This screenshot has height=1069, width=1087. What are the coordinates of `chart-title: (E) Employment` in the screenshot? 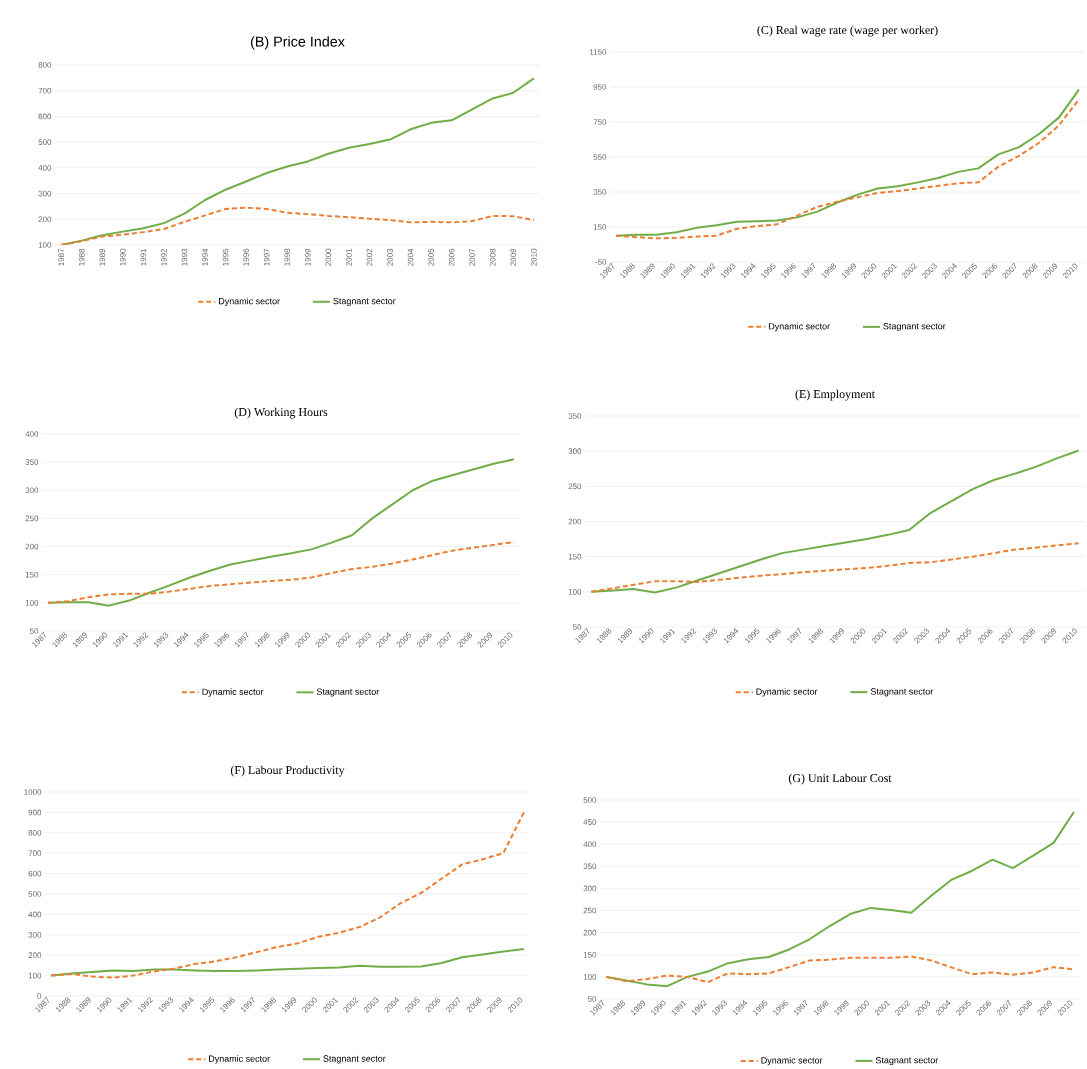 It's located at (835, 395).